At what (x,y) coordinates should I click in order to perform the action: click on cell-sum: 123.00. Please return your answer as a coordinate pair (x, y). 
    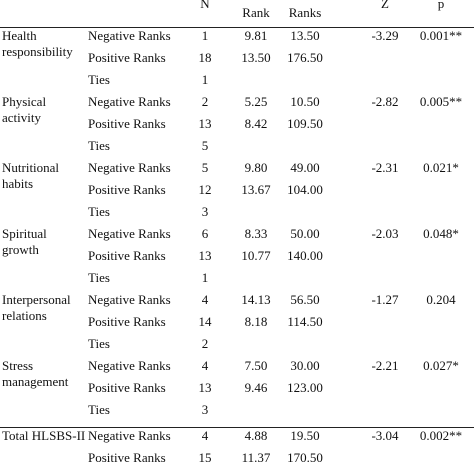
    Looking at the image, I should click on (305, 387).